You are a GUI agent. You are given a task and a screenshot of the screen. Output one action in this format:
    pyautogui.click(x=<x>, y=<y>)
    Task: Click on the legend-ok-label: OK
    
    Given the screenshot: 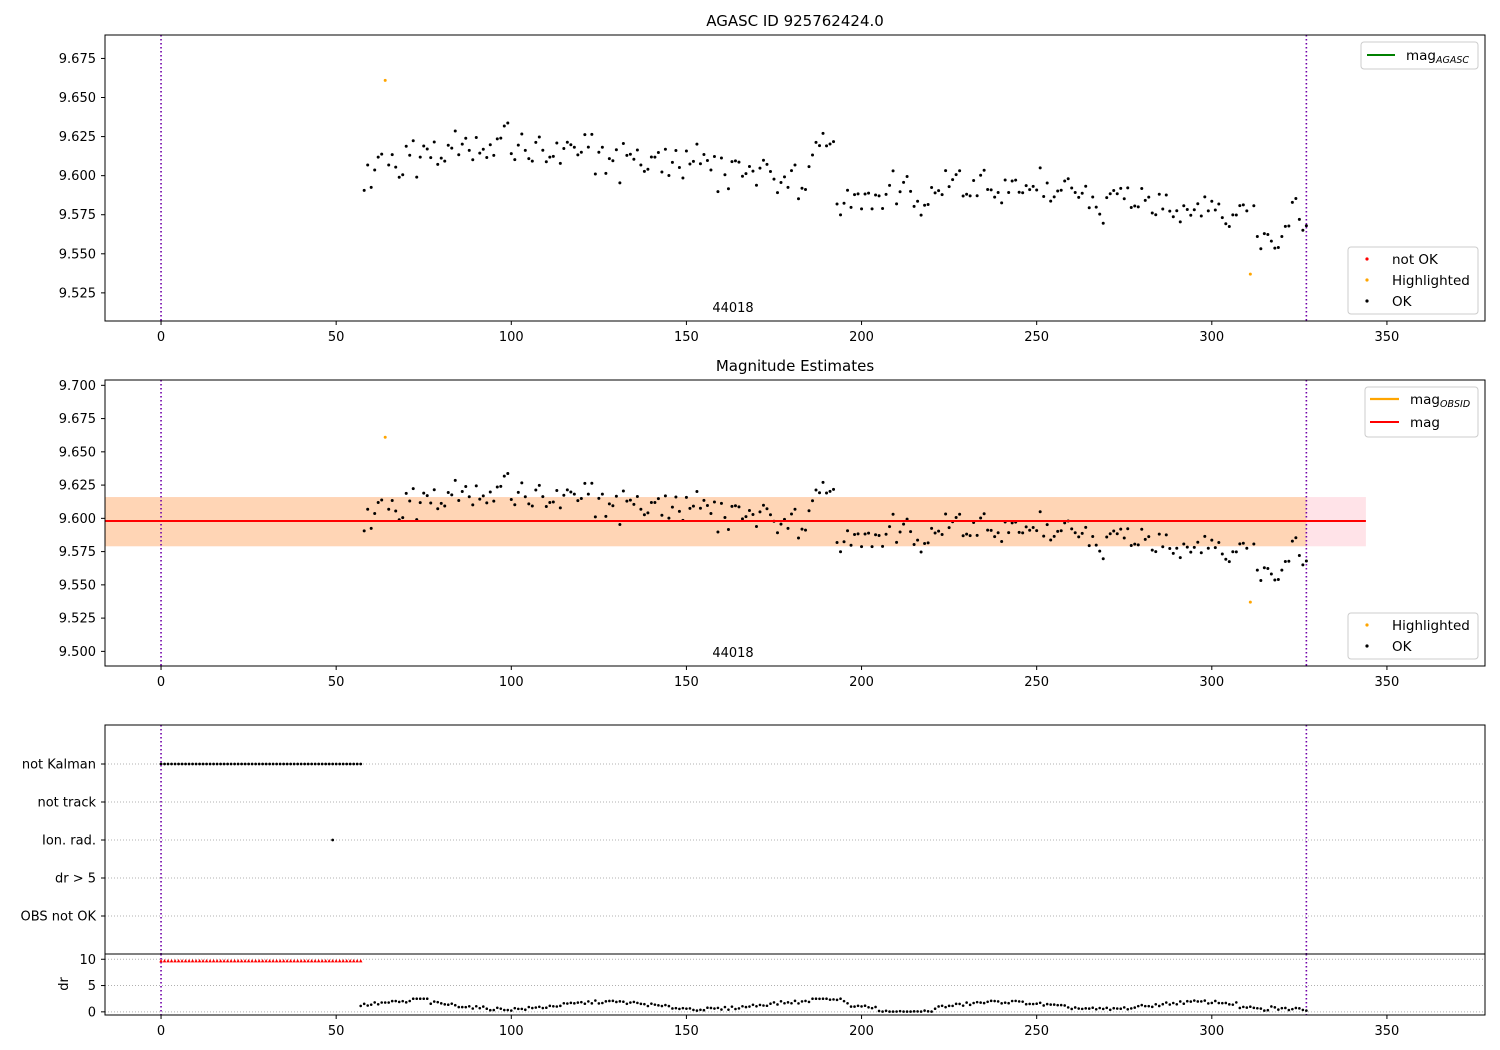 What is the action you would take?
    pyautogui.click(x=1402, y=647)
    